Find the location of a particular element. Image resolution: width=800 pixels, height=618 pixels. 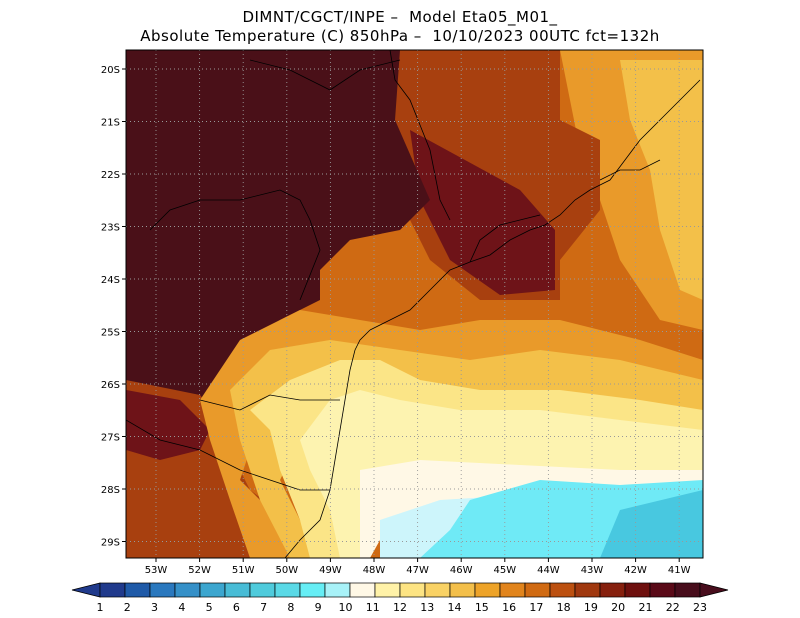

colorbar-label: 10 is located at coordinates (345, 607).